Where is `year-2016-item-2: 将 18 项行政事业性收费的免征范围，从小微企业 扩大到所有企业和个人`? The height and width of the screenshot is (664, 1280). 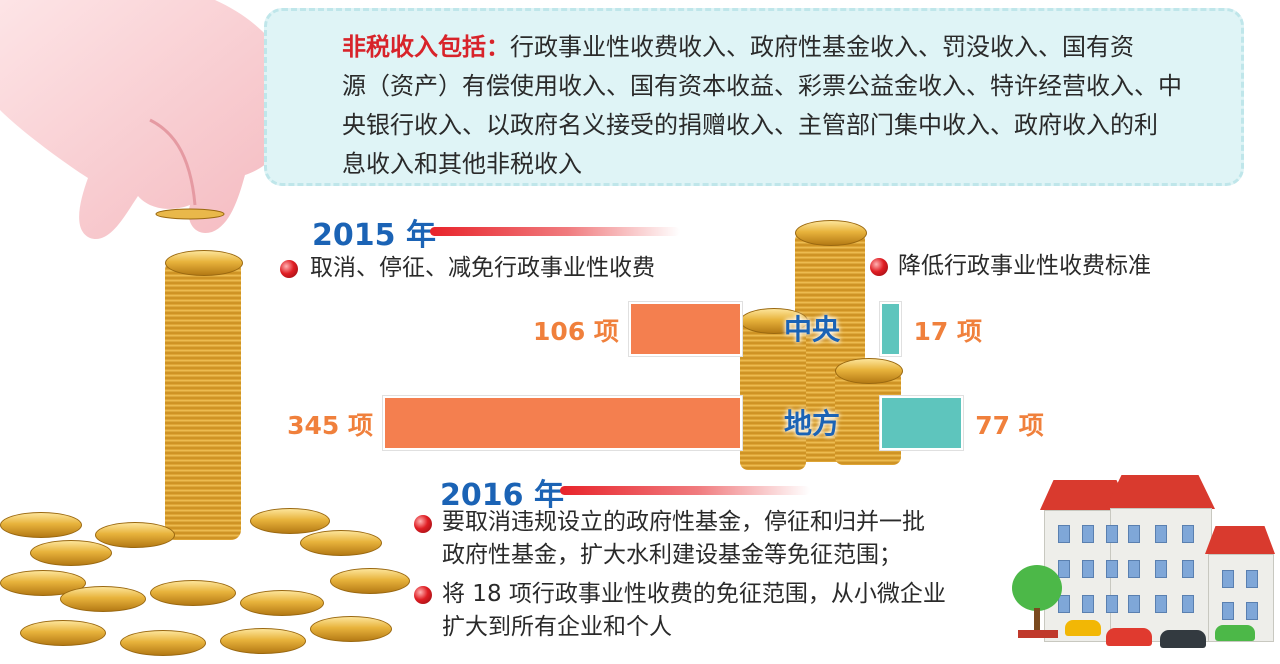
year-2016-item-2: 将 18 项行政事业性收费的免征范围，从小微企业 扩大到所有企业和个人 is located at coordinates (694, 611).